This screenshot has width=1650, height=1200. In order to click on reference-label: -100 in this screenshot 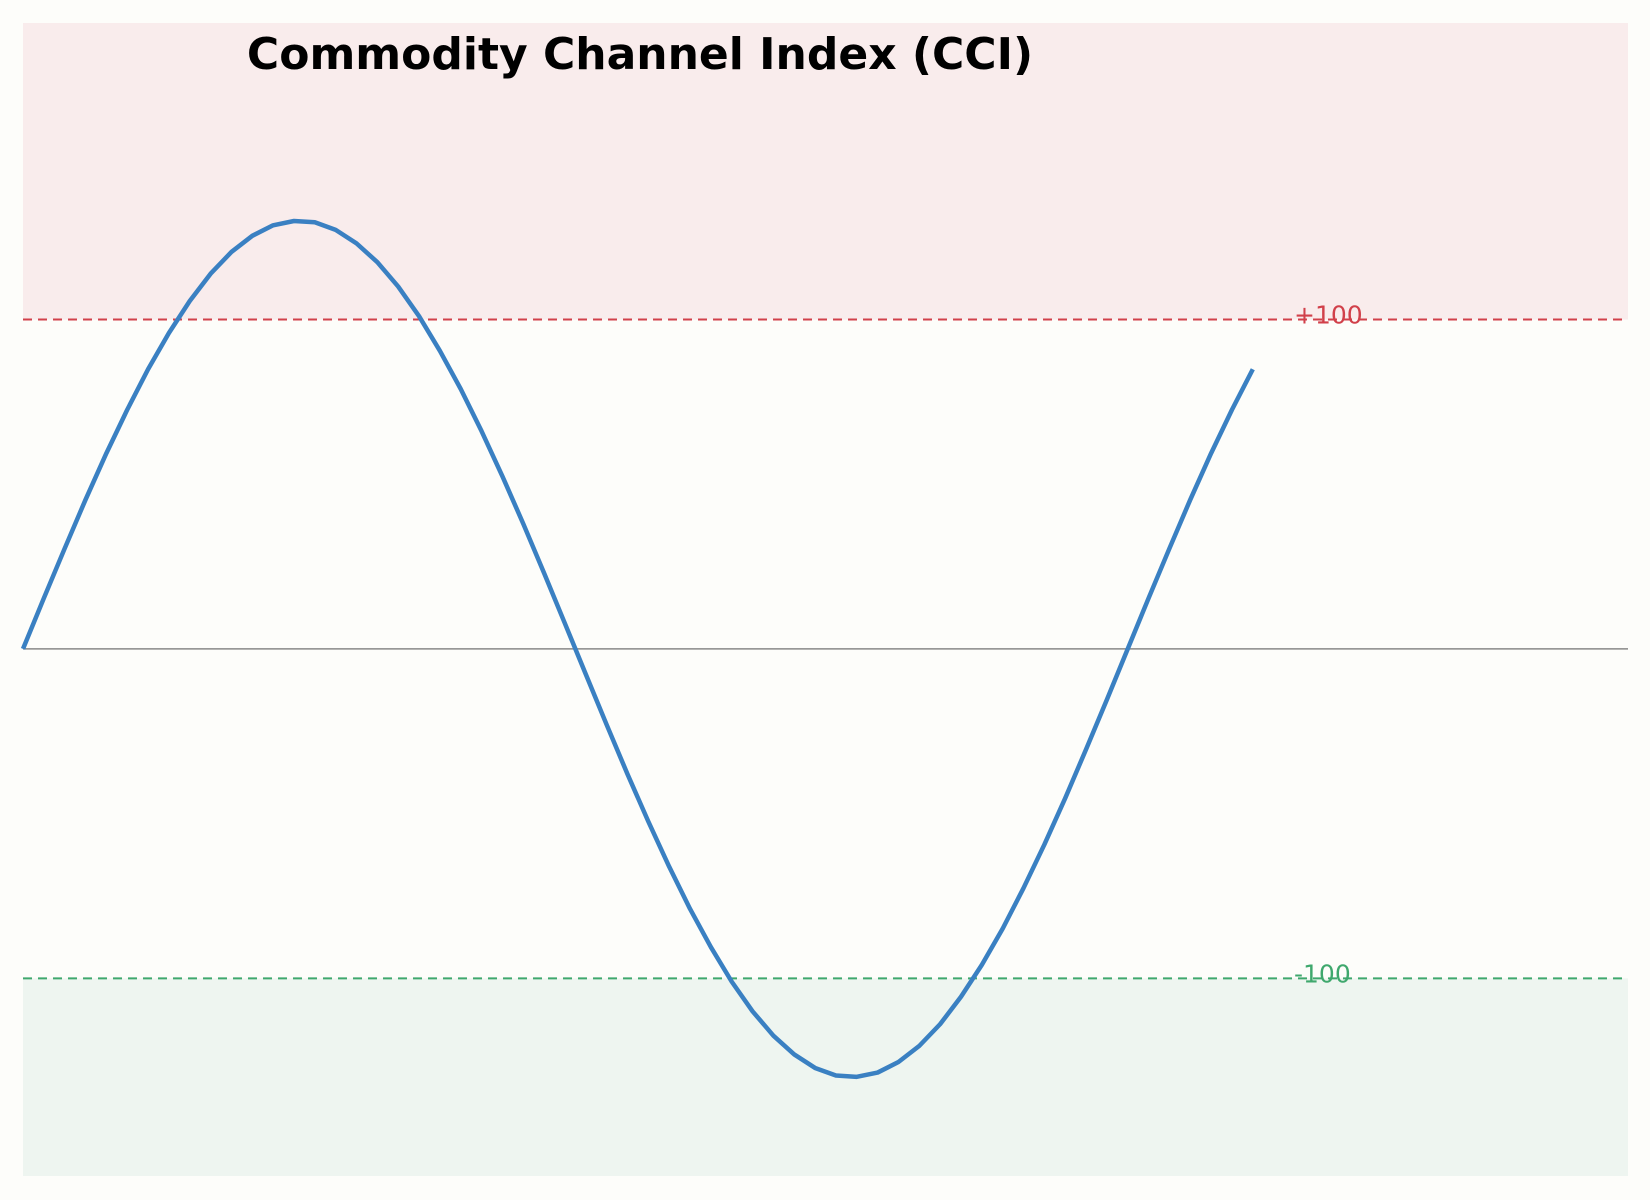, I will do `click(1322, 973)`.